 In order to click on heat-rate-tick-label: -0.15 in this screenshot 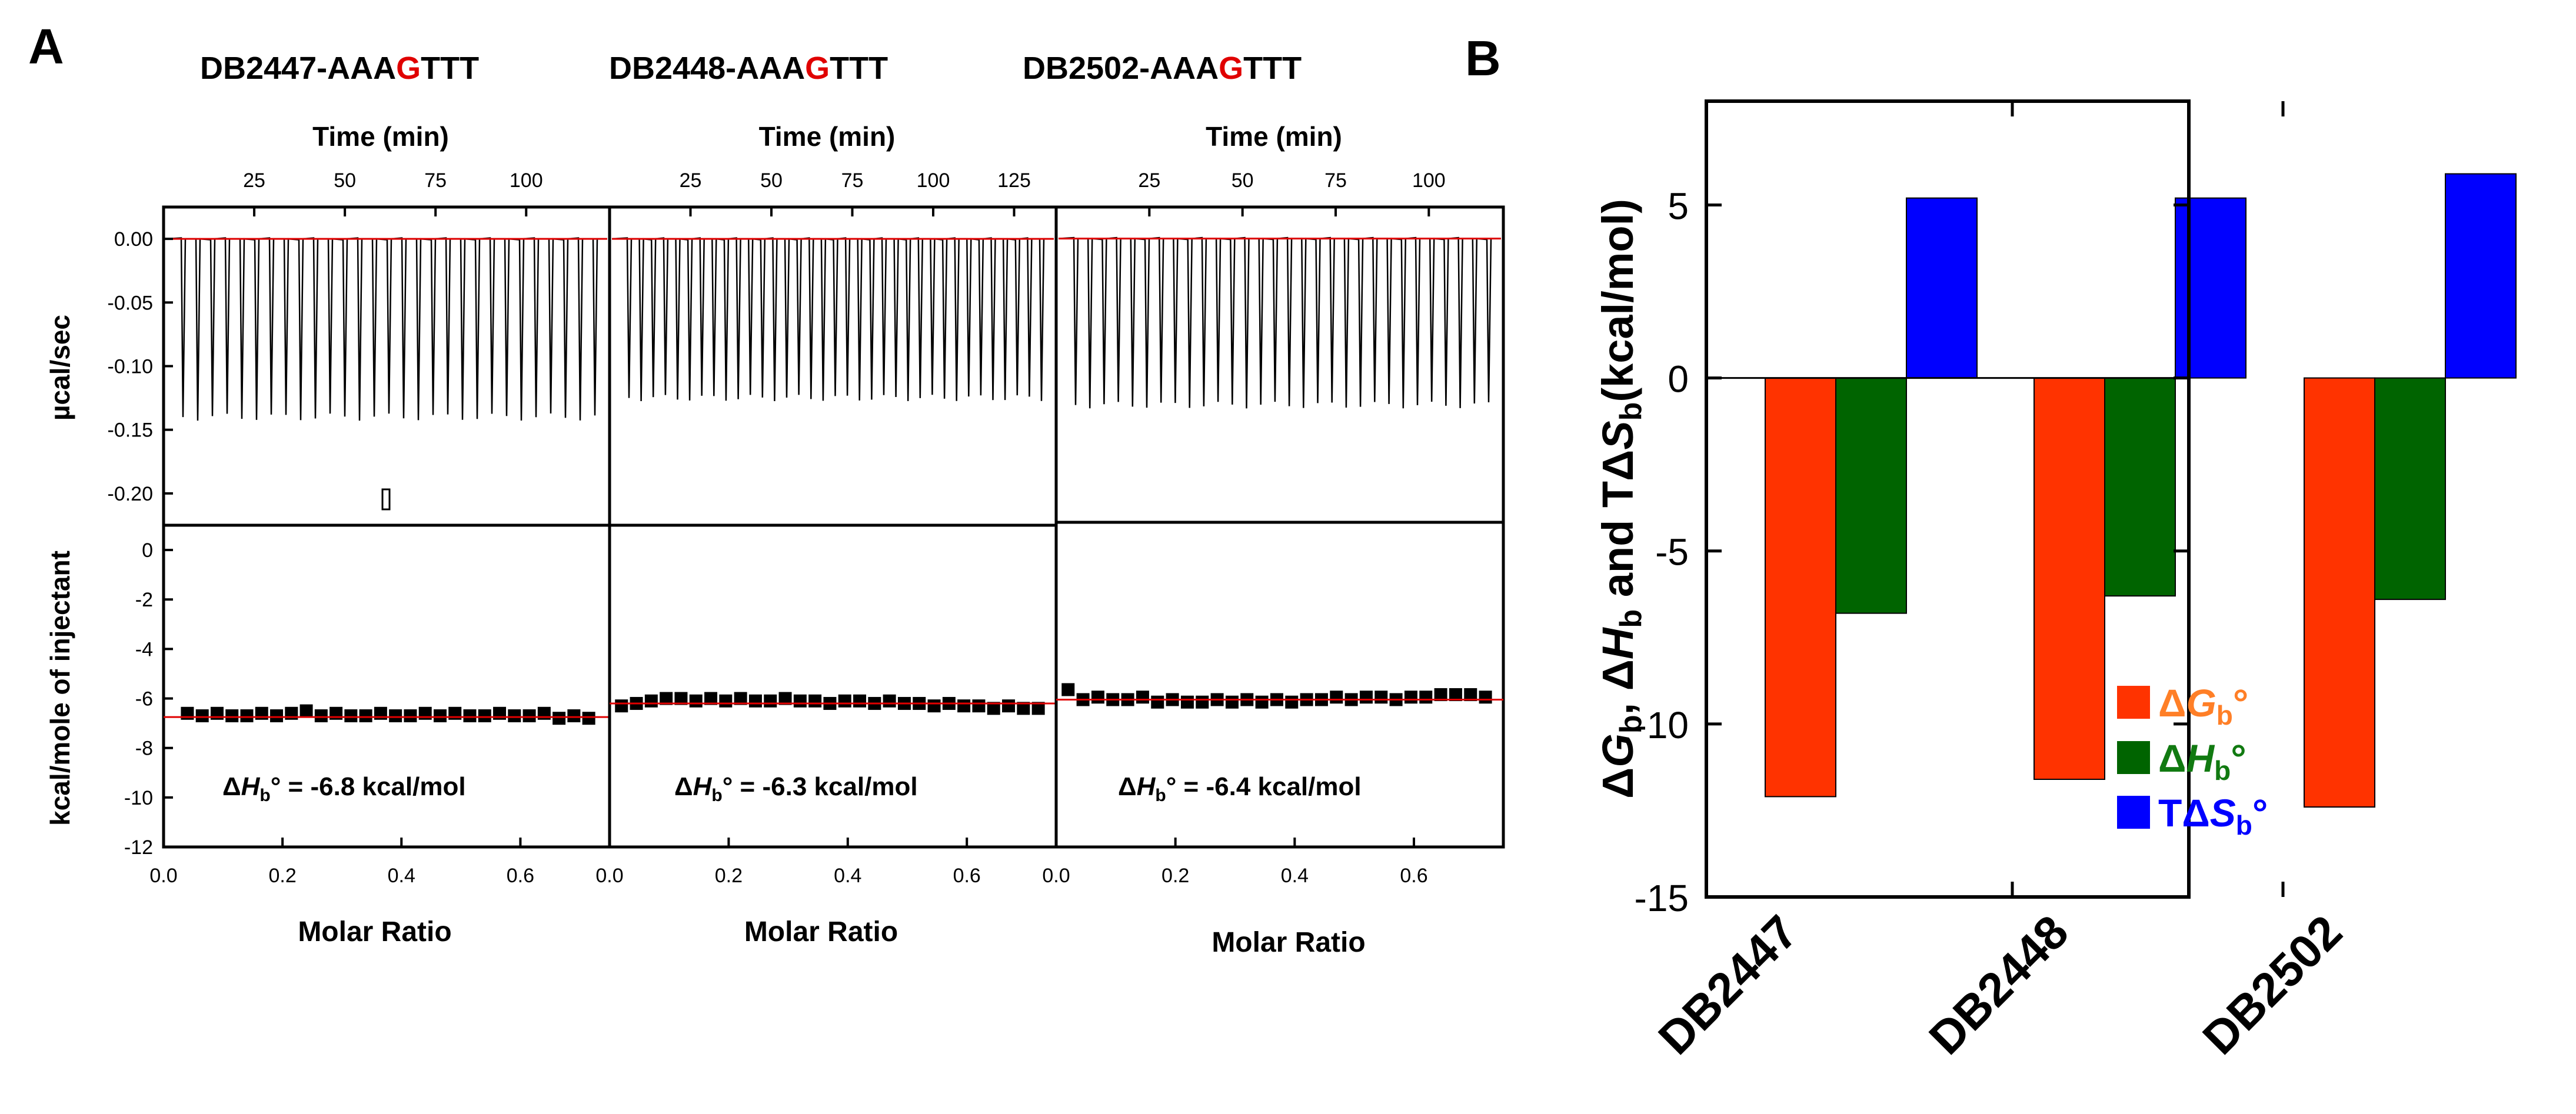, I will do `click(131, 430)`.